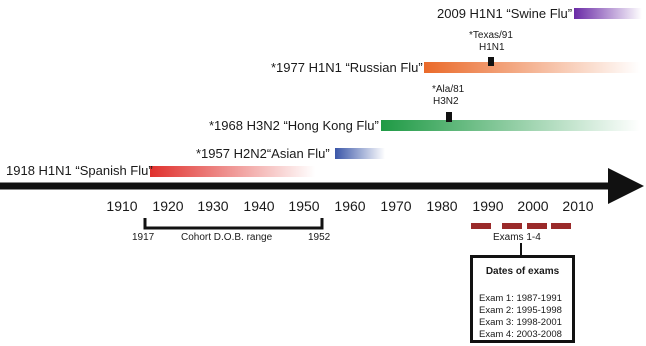  What do you see at coordinates (488, 206) in the screenshot?
I see `axis-tick-label: 1990` at bounding box center [488, 206].